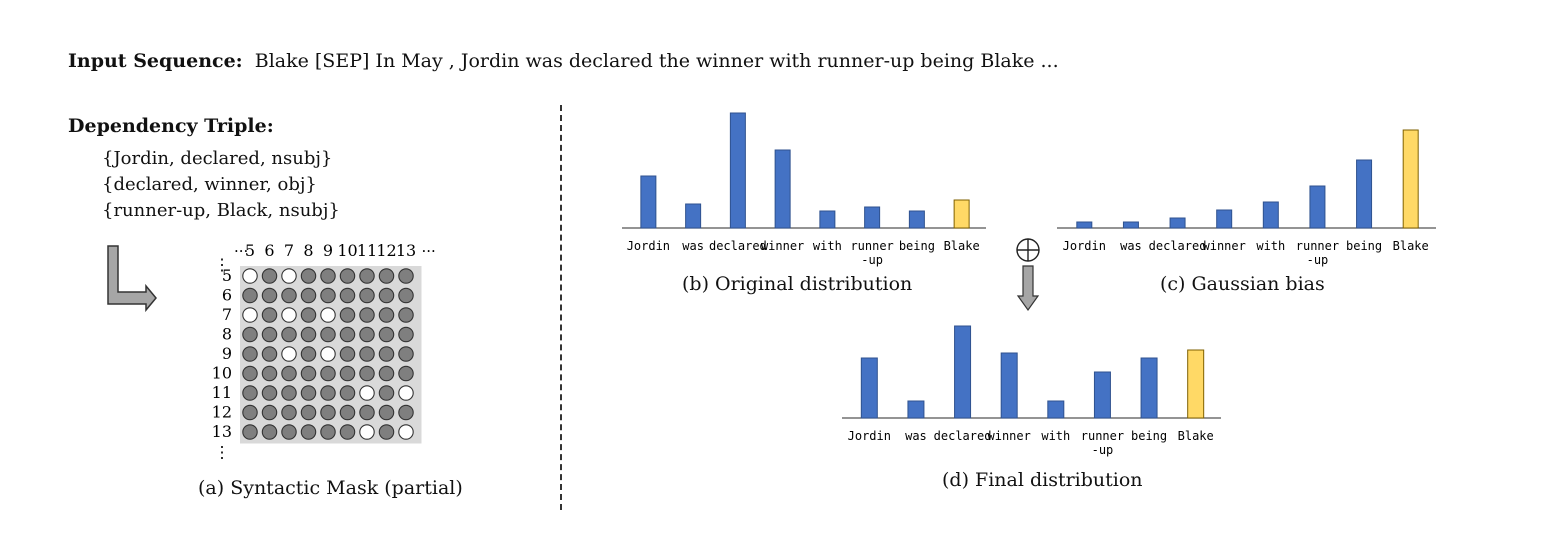 The width and height of the screenshot is (1564, 534). Describe the element at coordinates (561, 307) in the screenshot. I see `divider` at that location.